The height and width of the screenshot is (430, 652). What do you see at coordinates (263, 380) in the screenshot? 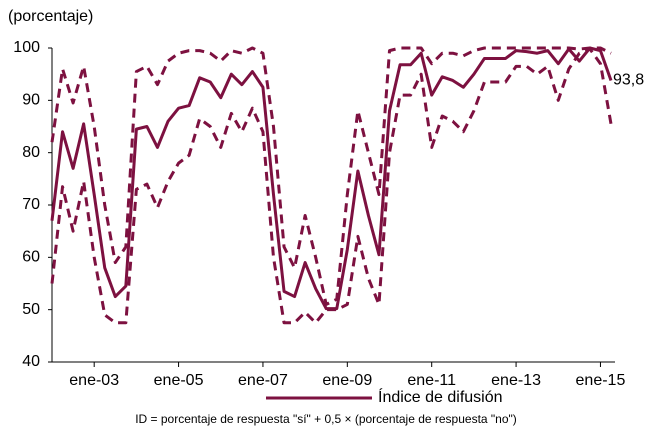
I see `x-tick-label: ene-07` at bounding box center [263, 380].